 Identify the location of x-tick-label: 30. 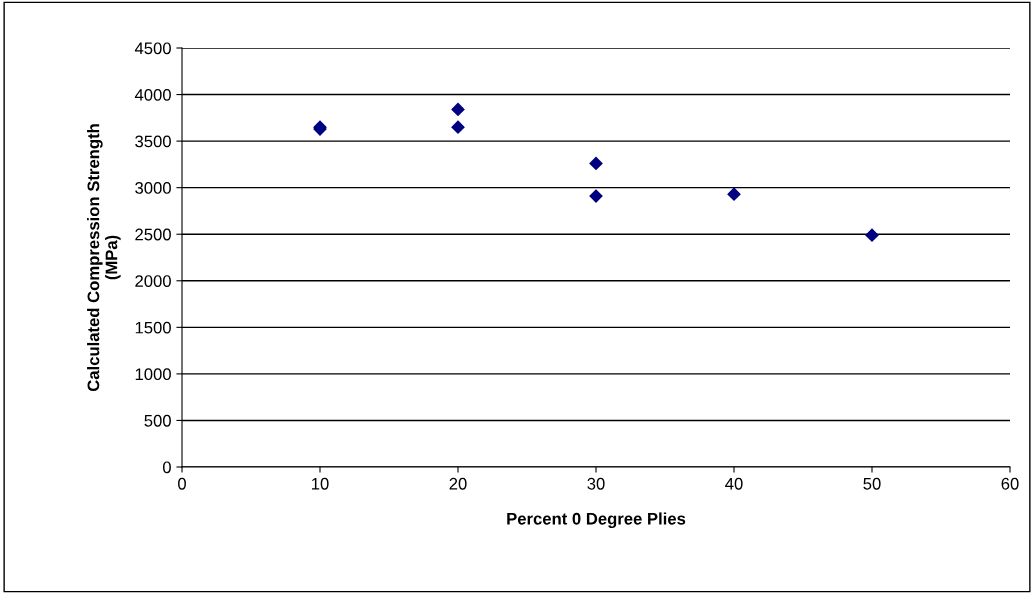
(596, 483).